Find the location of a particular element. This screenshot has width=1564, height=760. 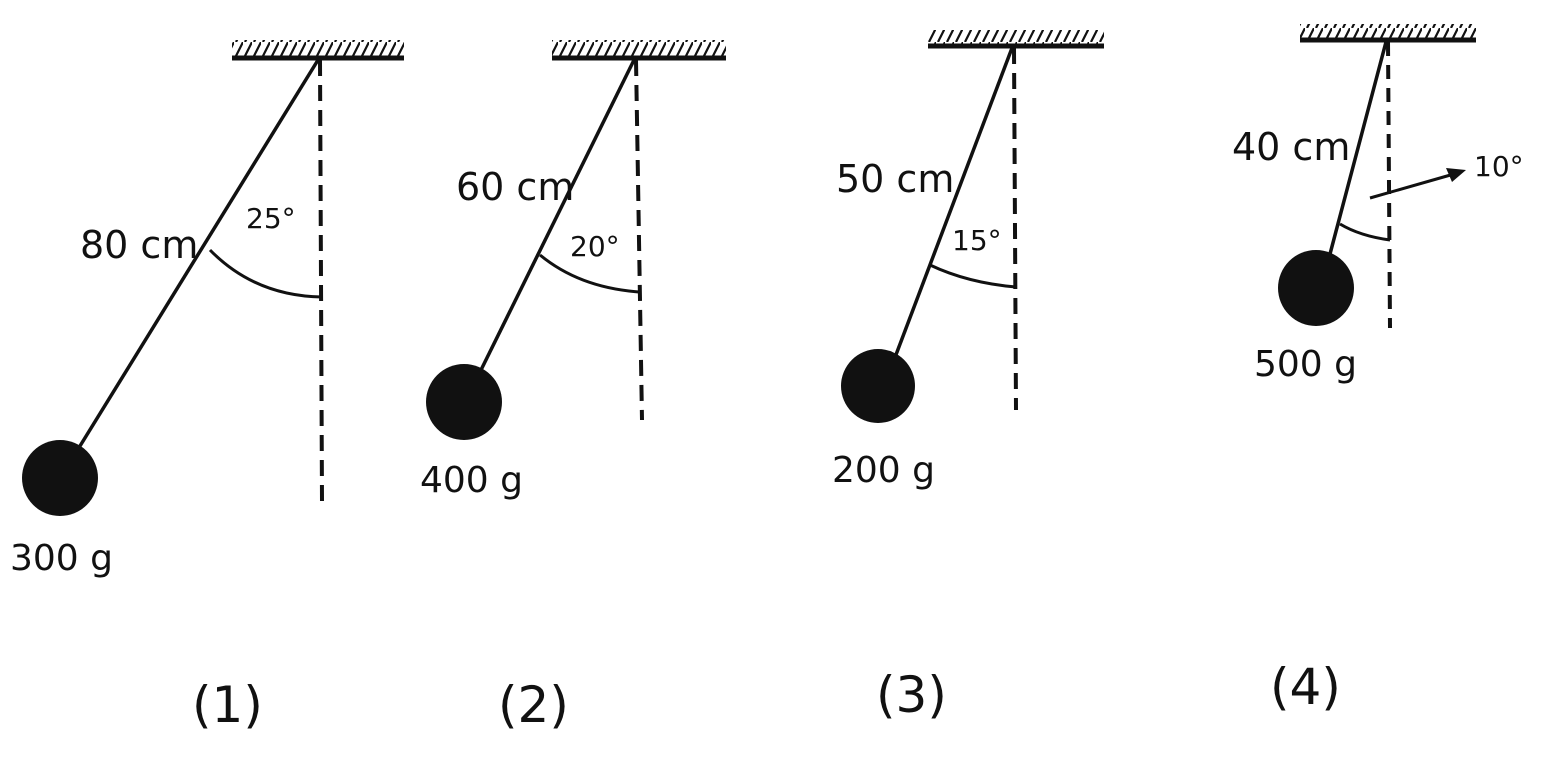

mass-label-3: 200 g is located at coordinates (883, 470).